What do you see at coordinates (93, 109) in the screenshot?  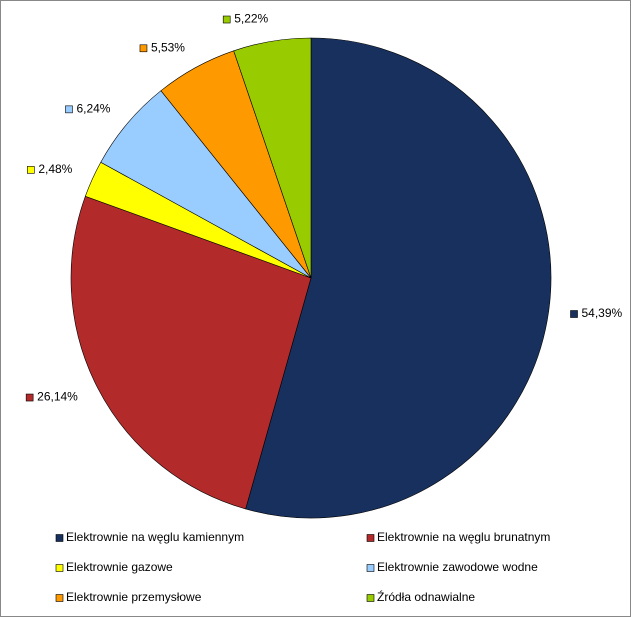 I see `data-label: 6,24%` at bounding box center [93, 109].